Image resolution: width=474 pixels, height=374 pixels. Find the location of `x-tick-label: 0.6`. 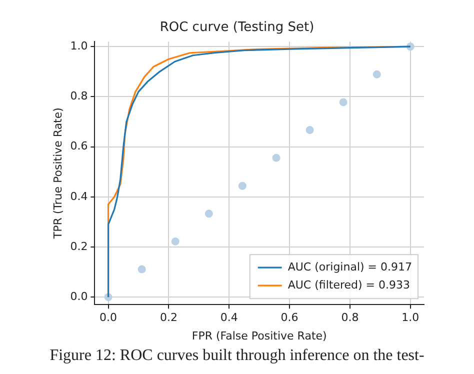

x-tick-label: 0.6 is located at coordinates (289, 317).